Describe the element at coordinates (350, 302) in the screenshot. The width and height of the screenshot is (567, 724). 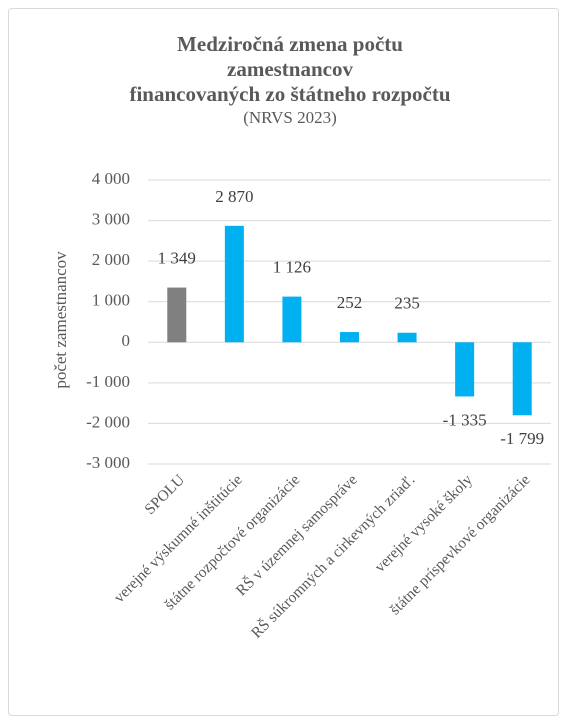
I see `value-label: 252` at that location.